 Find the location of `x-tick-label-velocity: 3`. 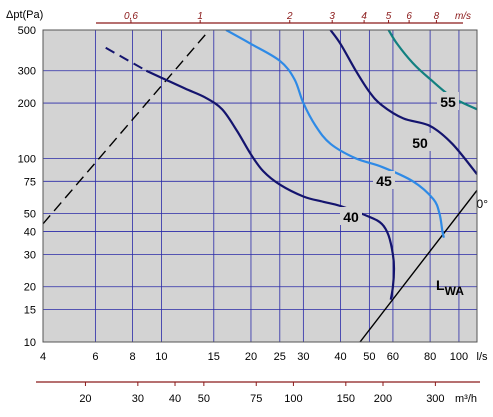

x-tick-label-velocity: 3 is located at coordinates (332, 16).